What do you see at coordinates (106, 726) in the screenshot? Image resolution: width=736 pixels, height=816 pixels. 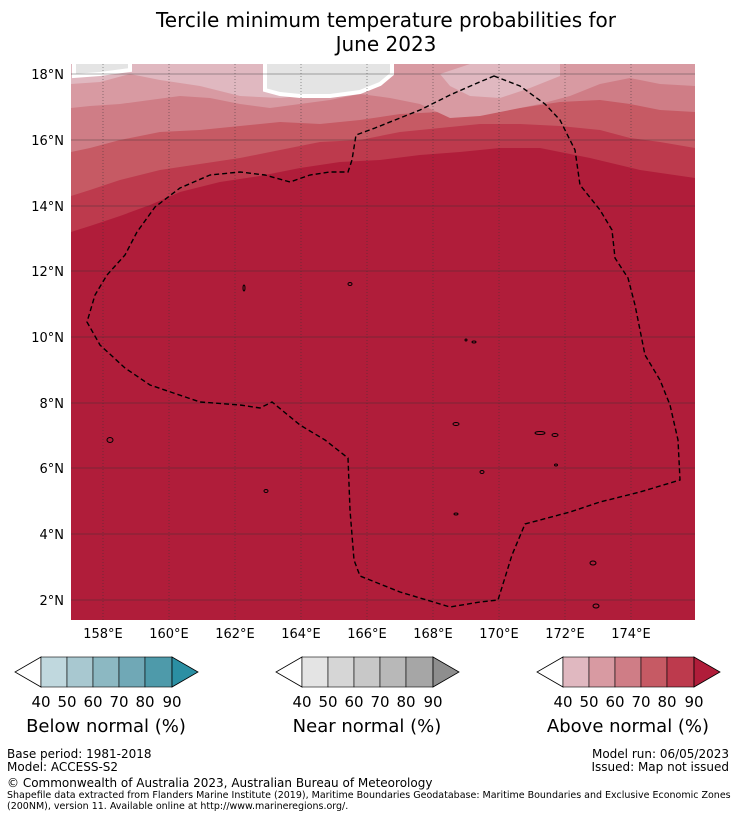 I see `below-normal-label: Below normal (%)` at bounding box center [106, 726].